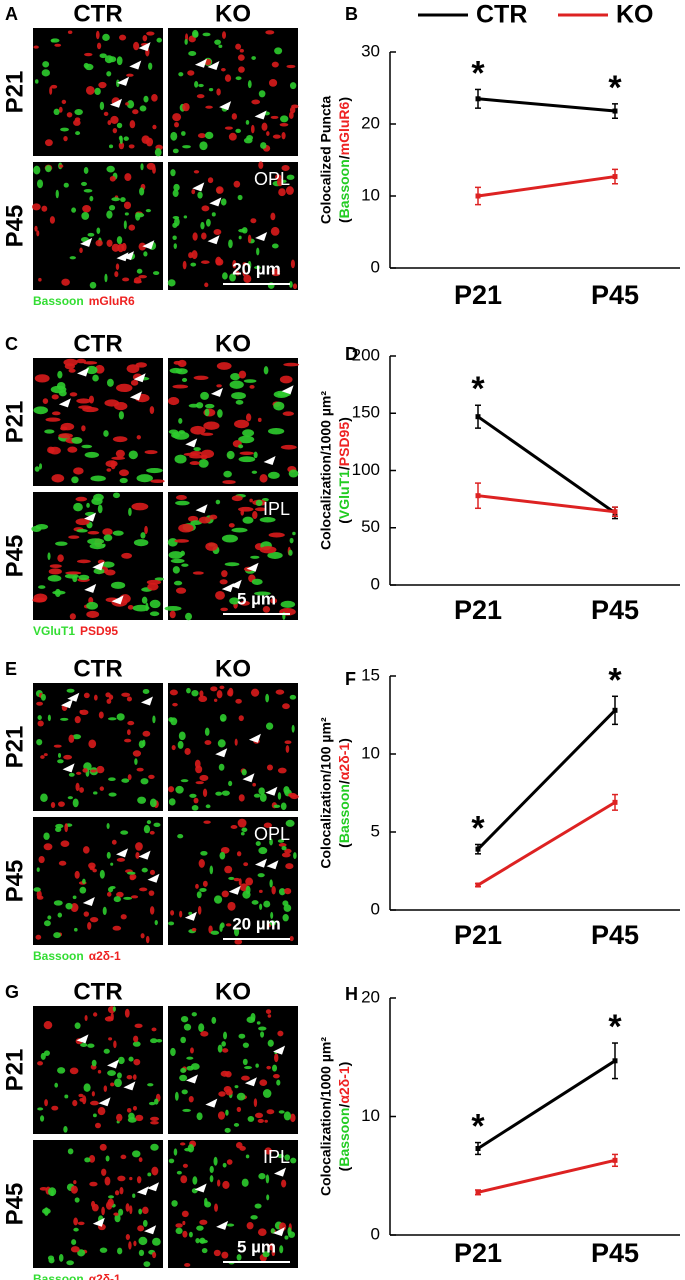 This screenshot has width=685, height=1280. I want to click on significance-marker: *, so click(615, 88).